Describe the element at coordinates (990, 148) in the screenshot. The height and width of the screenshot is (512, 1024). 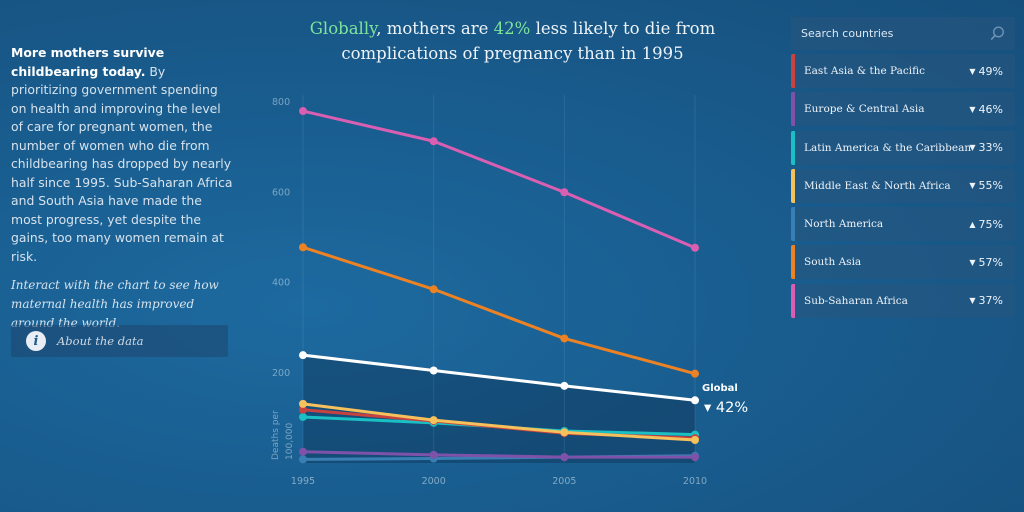
I see `region-change-value: 33%` at that location.